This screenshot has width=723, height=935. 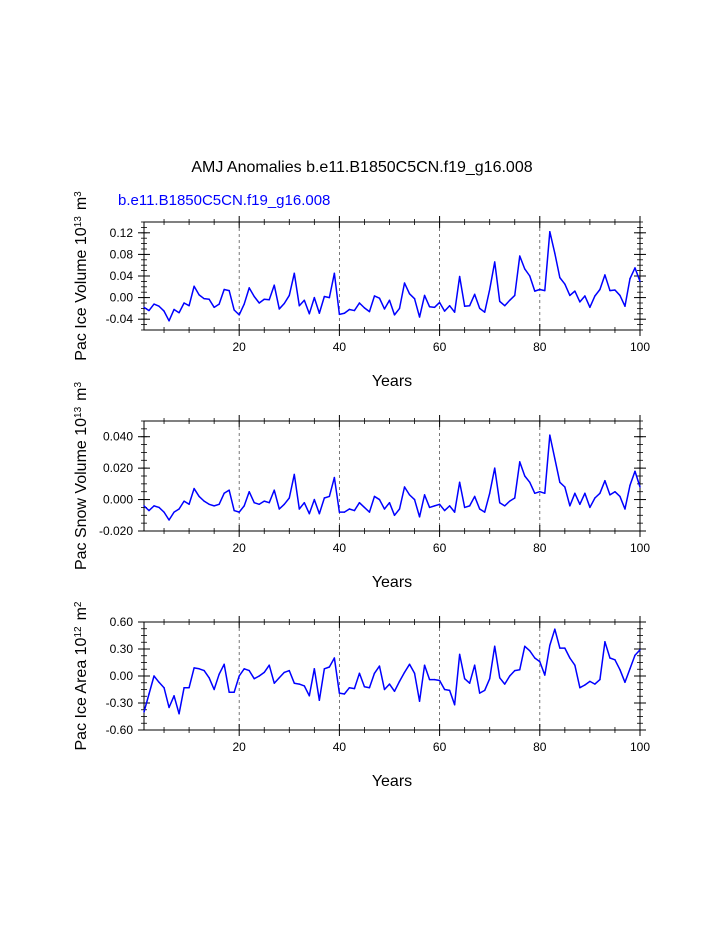 I want to click on x-tick-label-80: 80, so click(x=540, y=347).